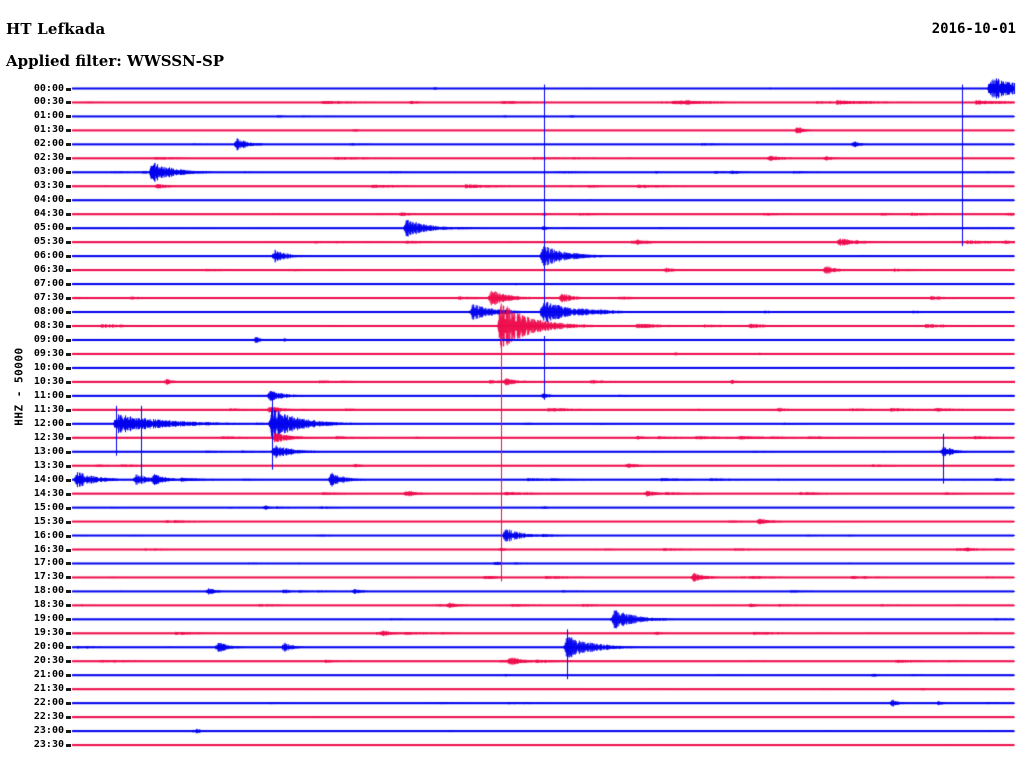 The image size is (1024, 780). What do you see at coordinates (115, 61) in the screenshot?
I see `applied-filter-label: Applied filter: WWSSN-SP` at bounding box center [115, 61].